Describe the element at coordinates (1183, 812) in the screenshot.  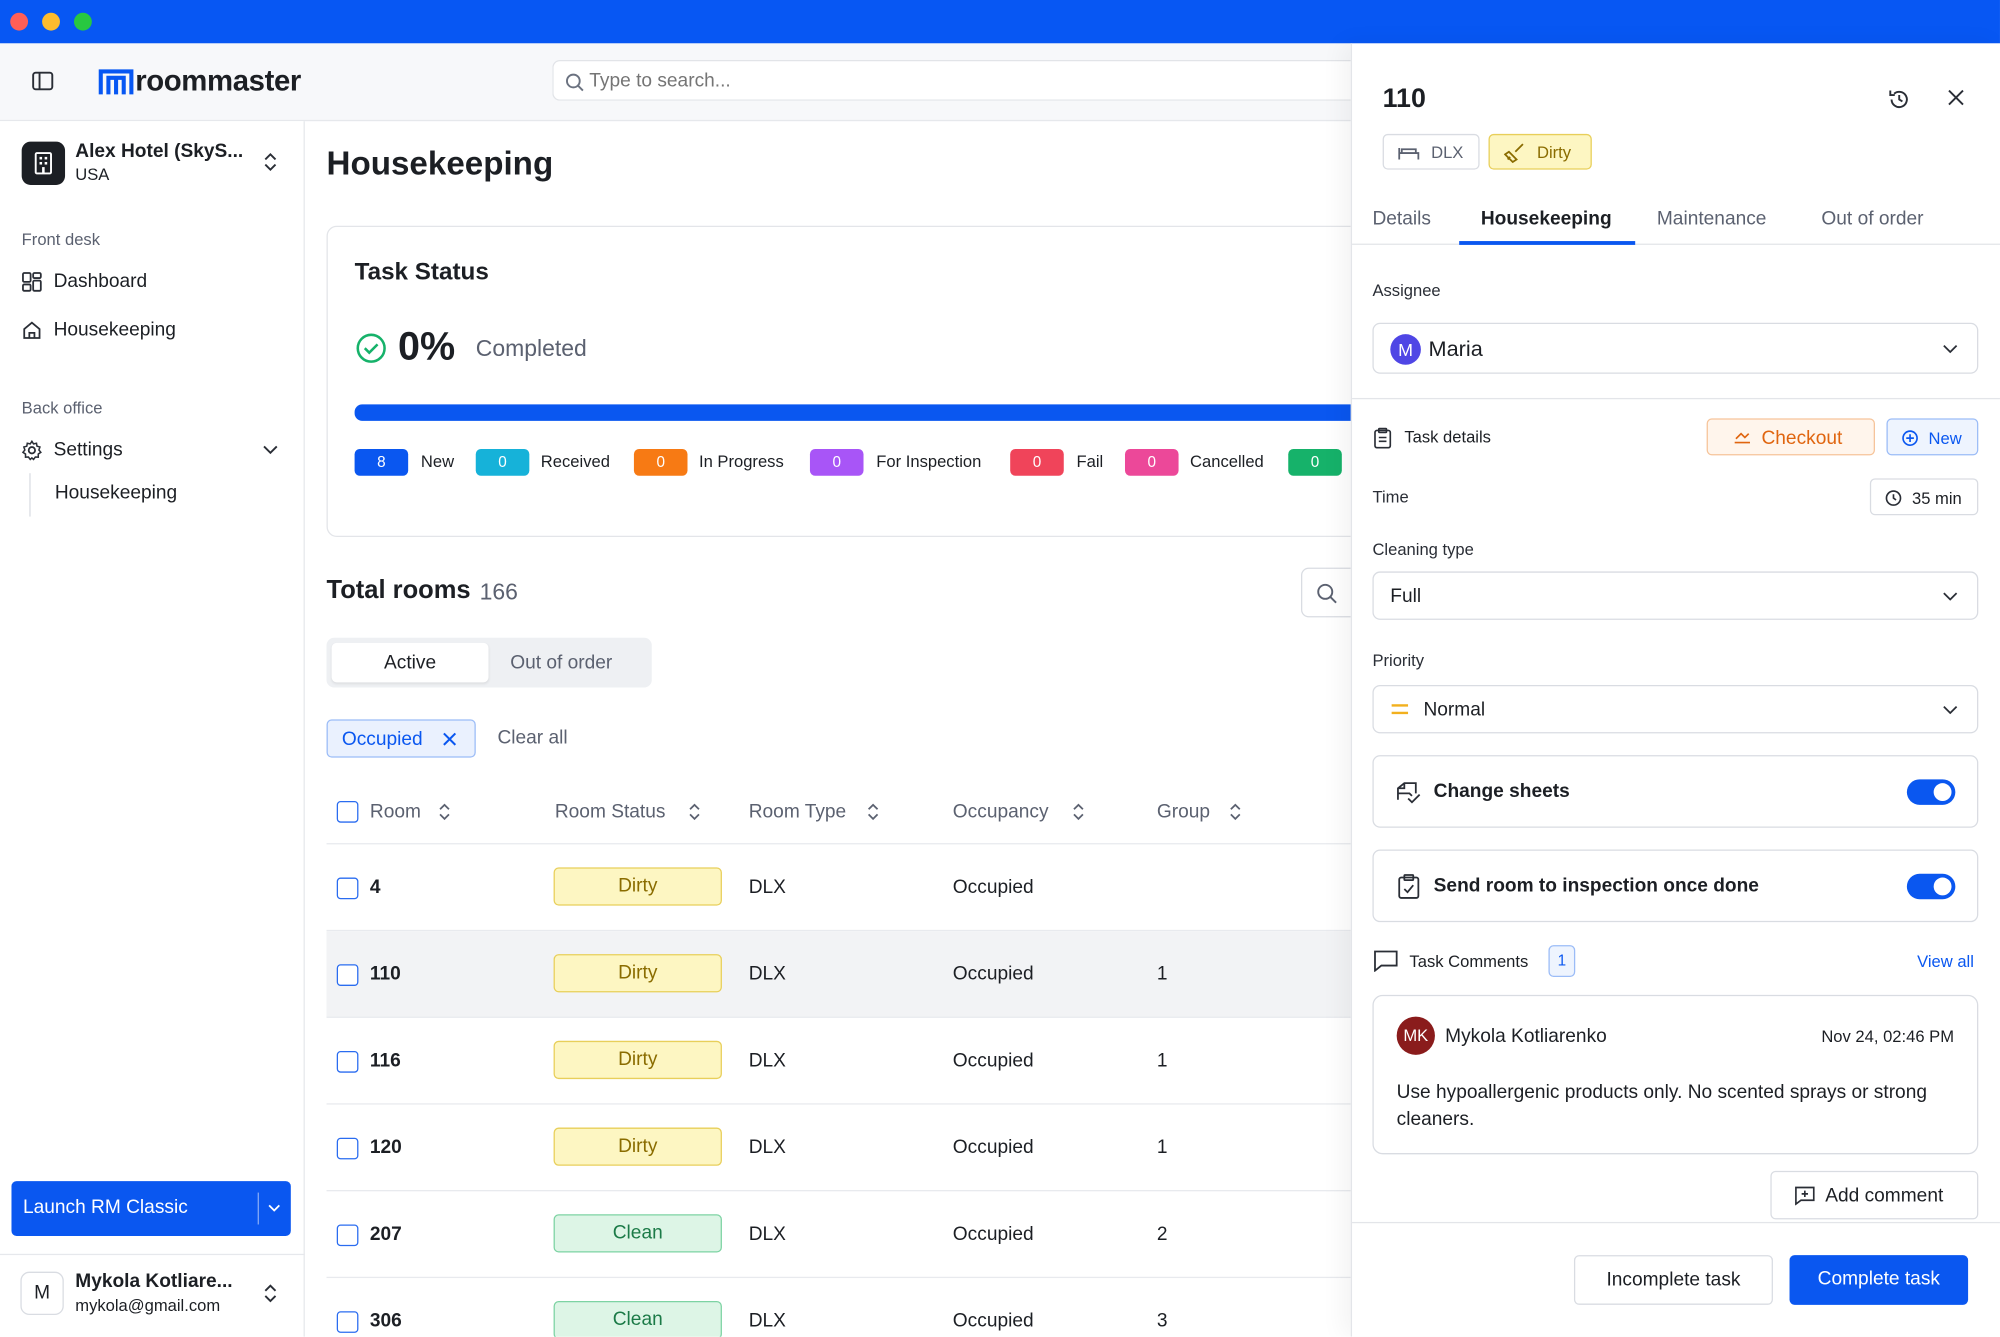
I see `column-header: Group` at that location.